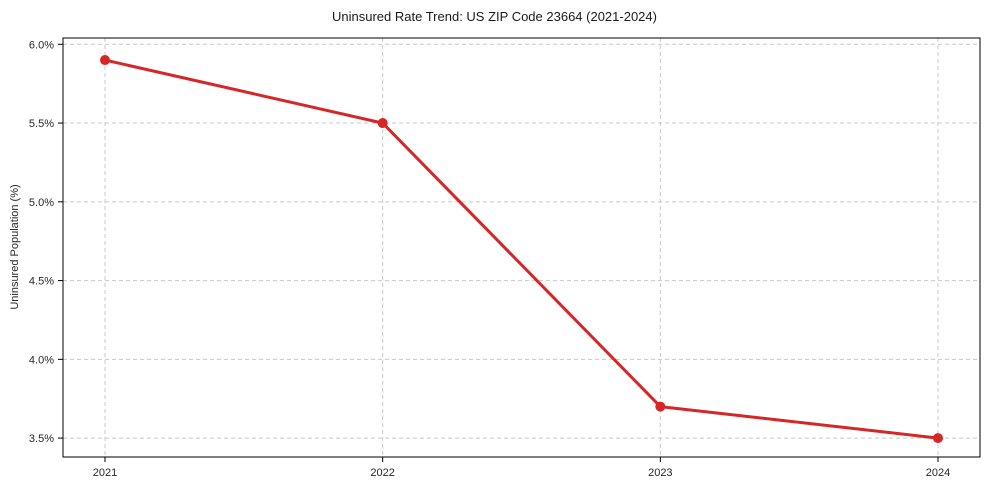 This screenshot has width=989, height=490. I want to click on x-tick-label: 2024, so click(938, 473).